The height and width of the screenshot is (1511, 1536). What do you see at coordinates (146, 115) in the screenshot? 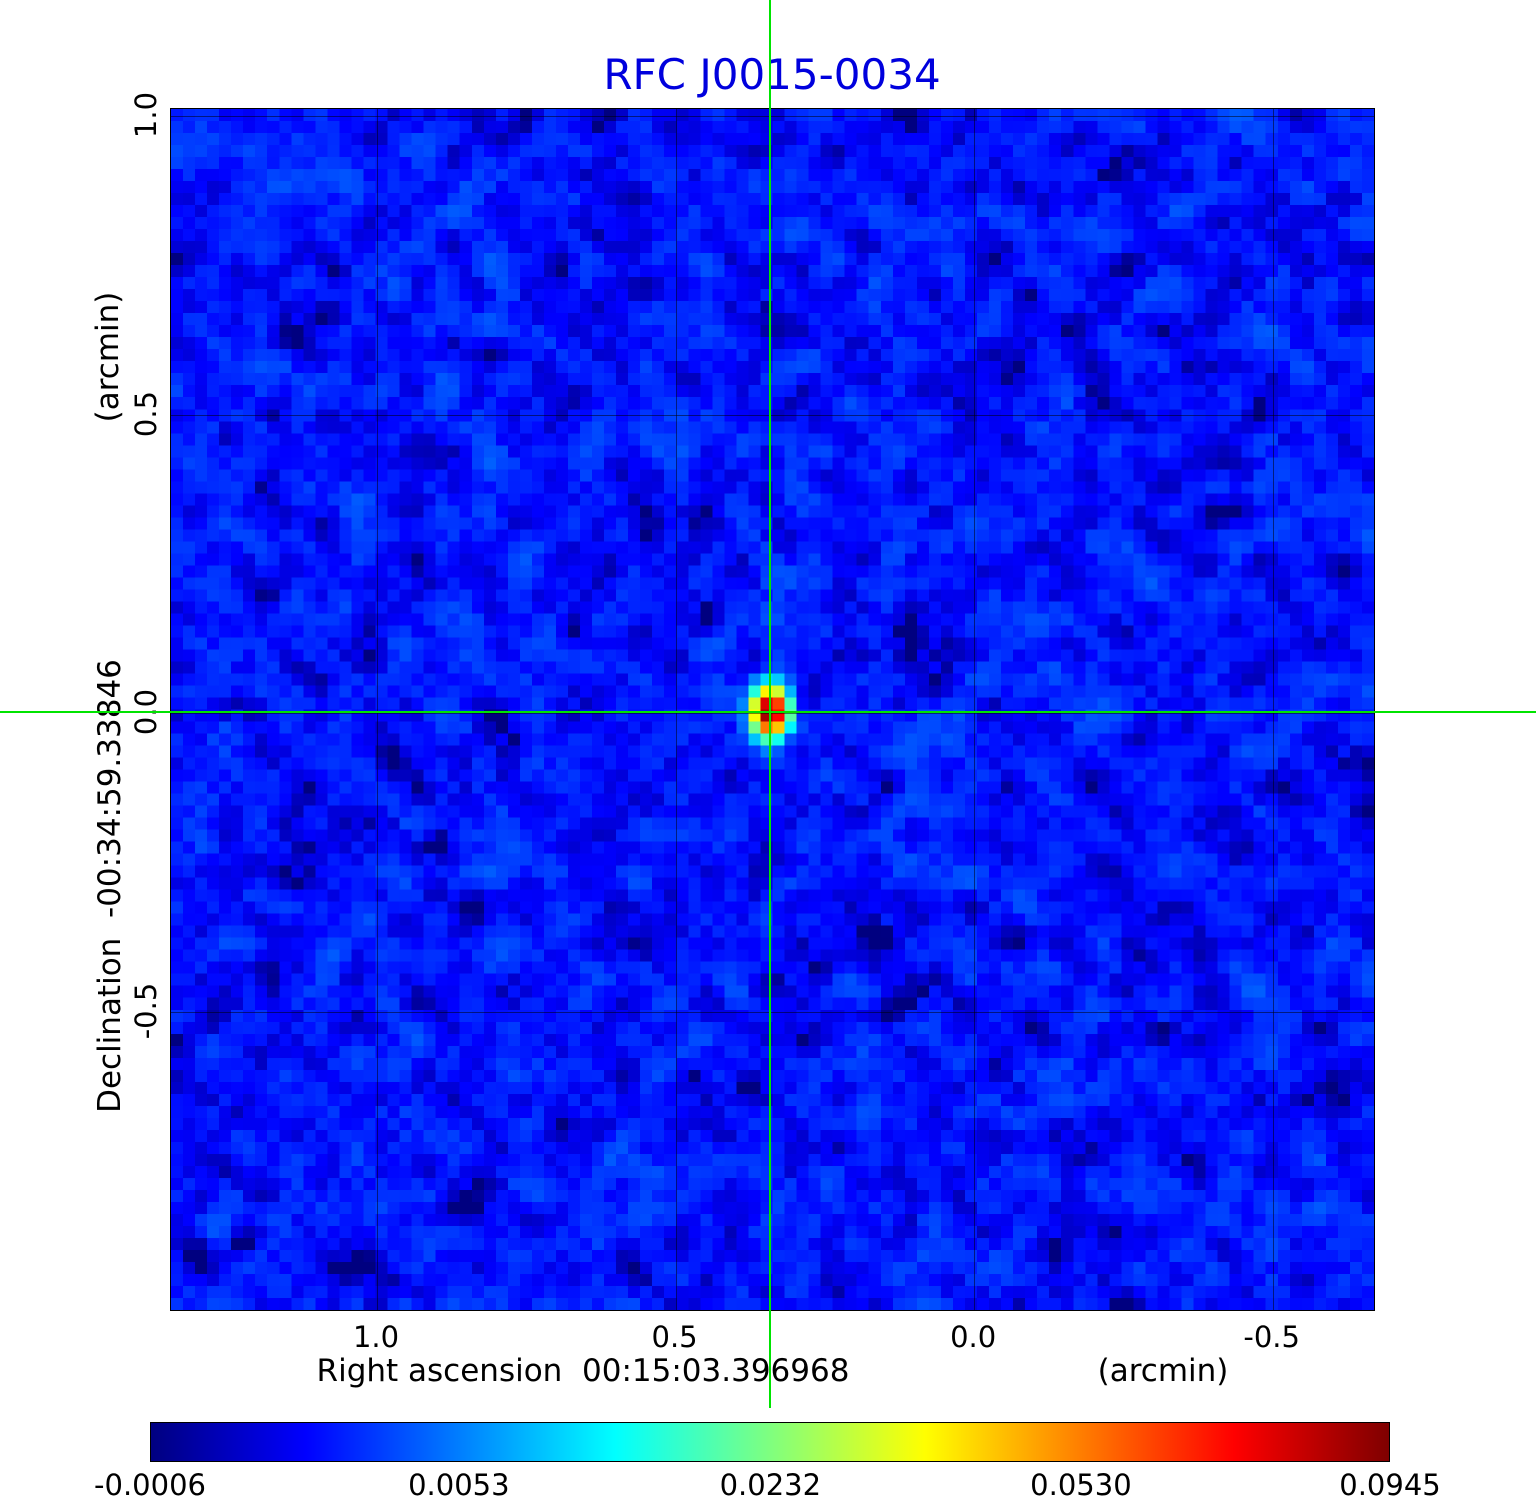
I see `y-tick-label: 1.0` at bounding box center [146, 115].